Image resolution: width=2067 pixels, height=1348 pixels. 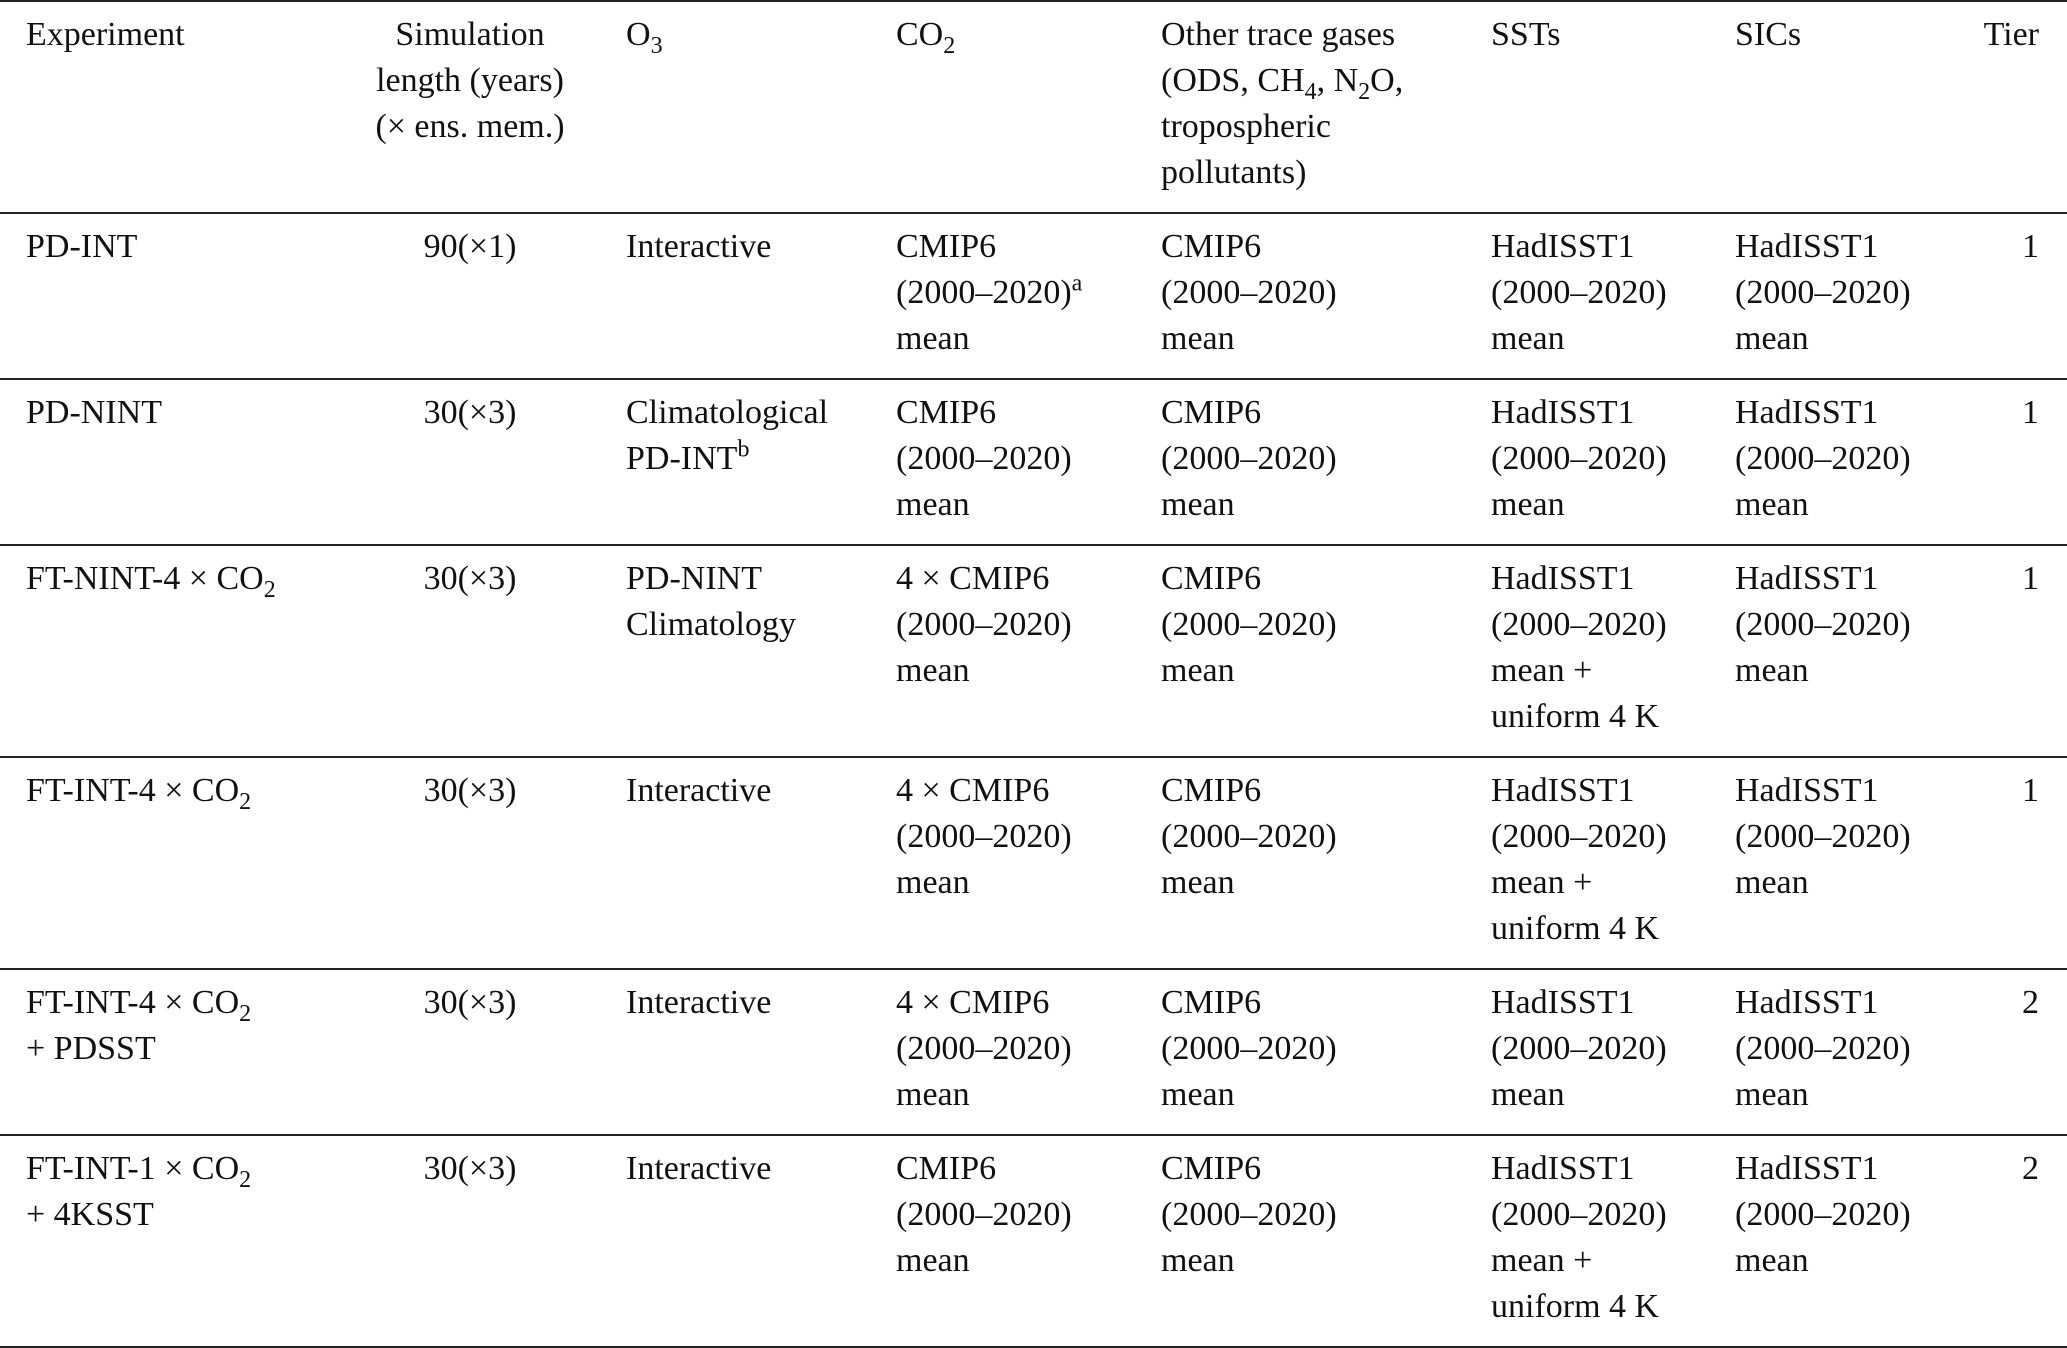 I want to click on table-cell: SSTs, so click(x=1597, y=107).